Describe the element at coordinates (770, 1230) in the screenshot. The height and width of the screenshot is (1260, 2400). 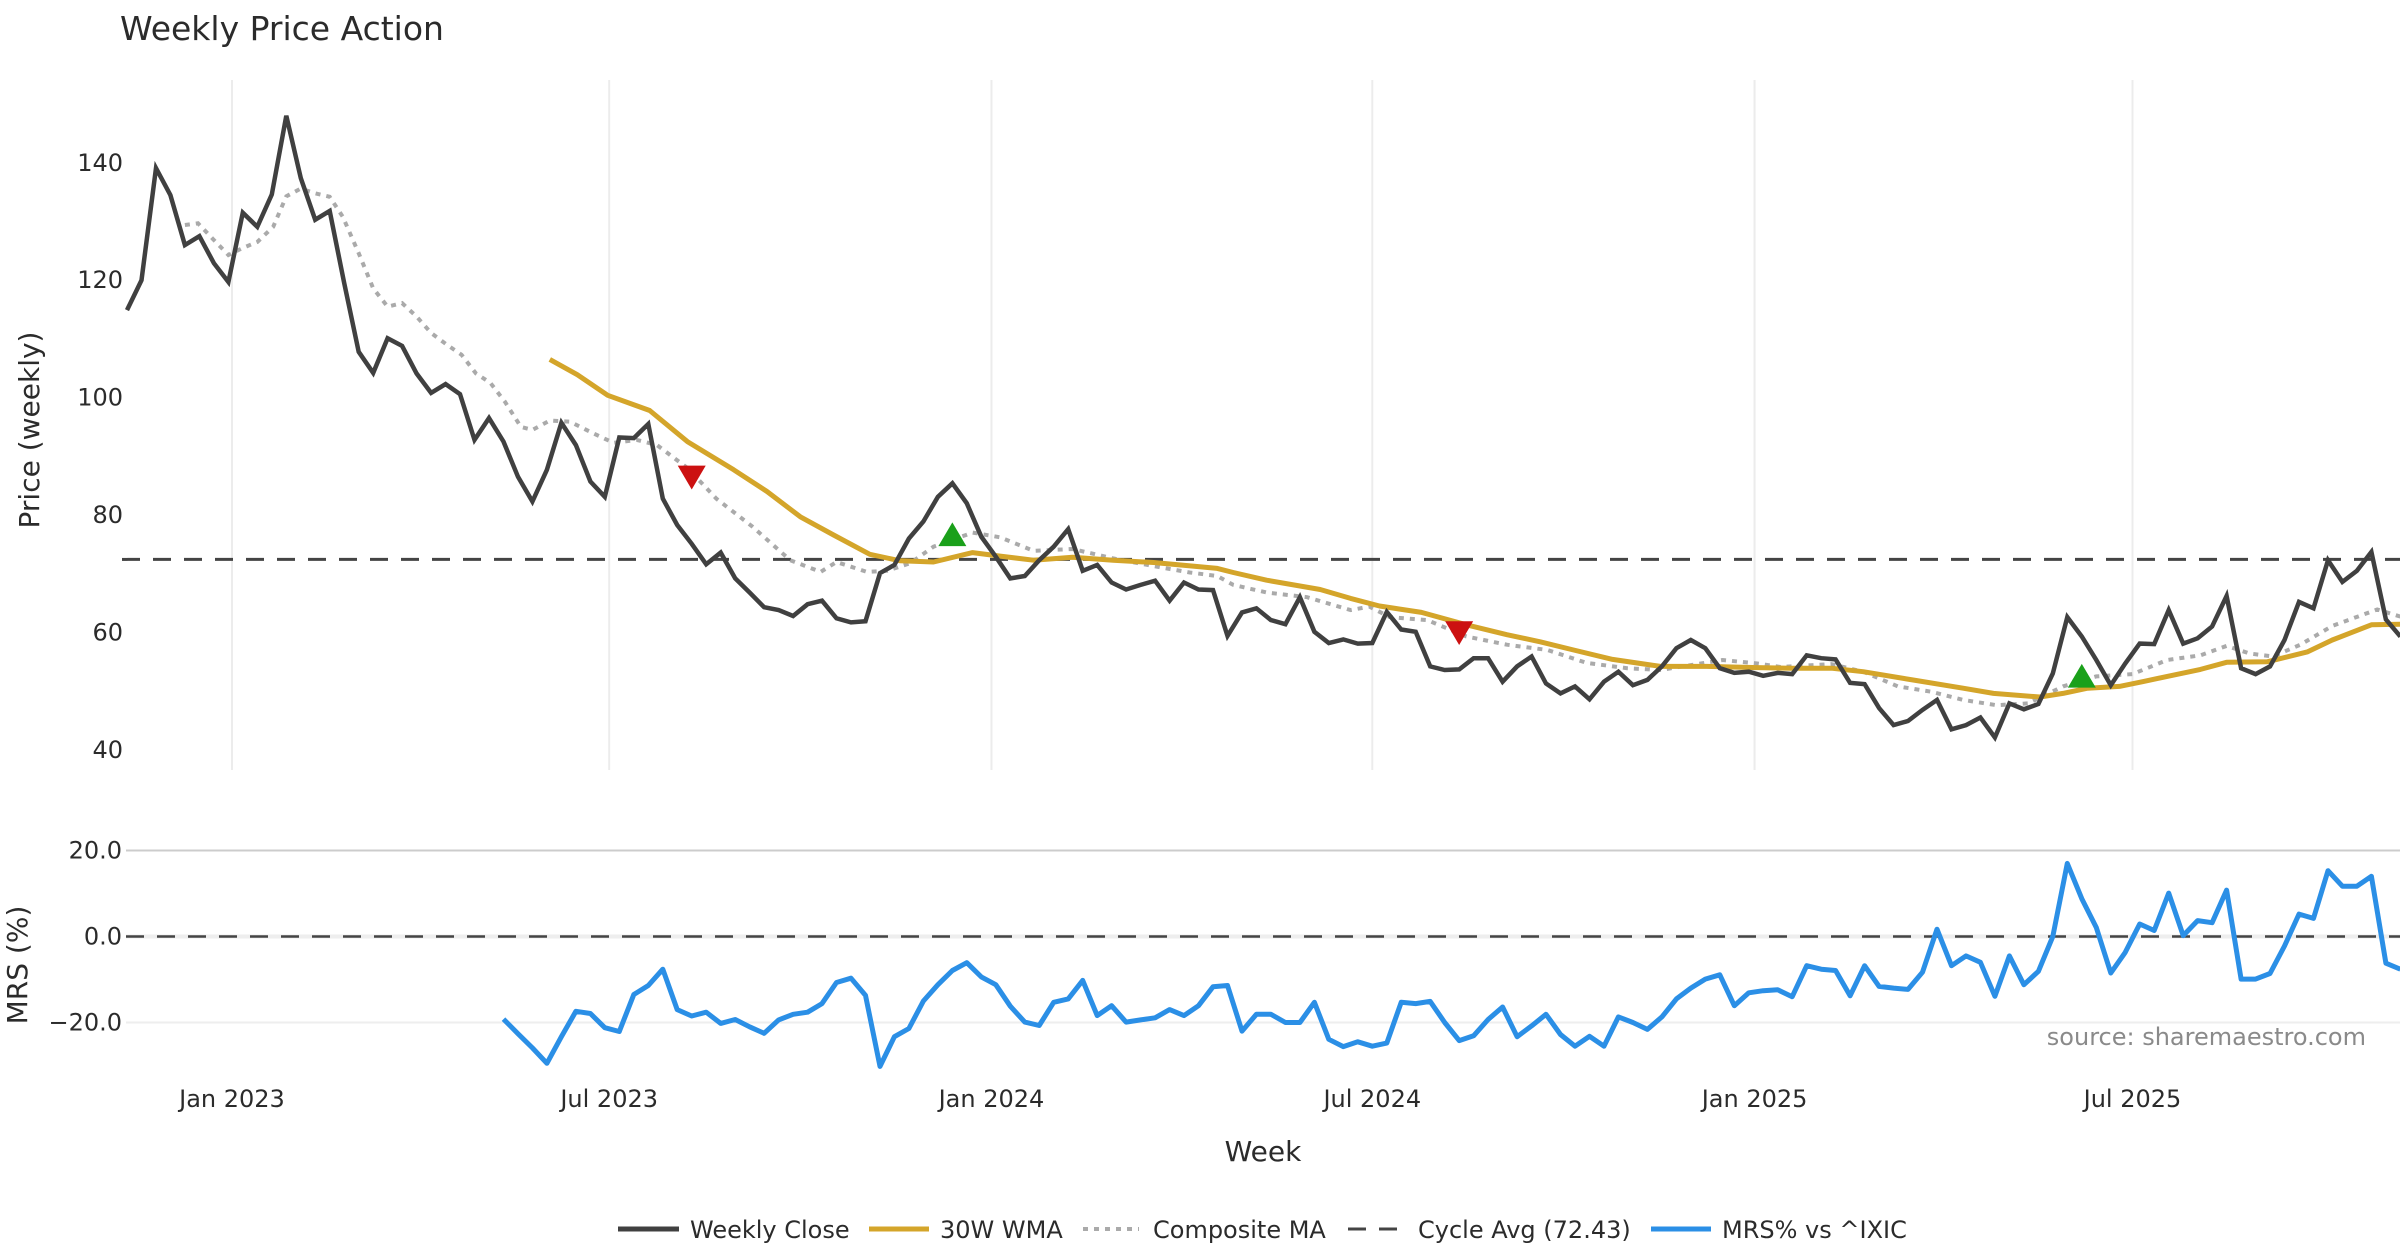
I see `legend-label: Weekly Close` at that location.